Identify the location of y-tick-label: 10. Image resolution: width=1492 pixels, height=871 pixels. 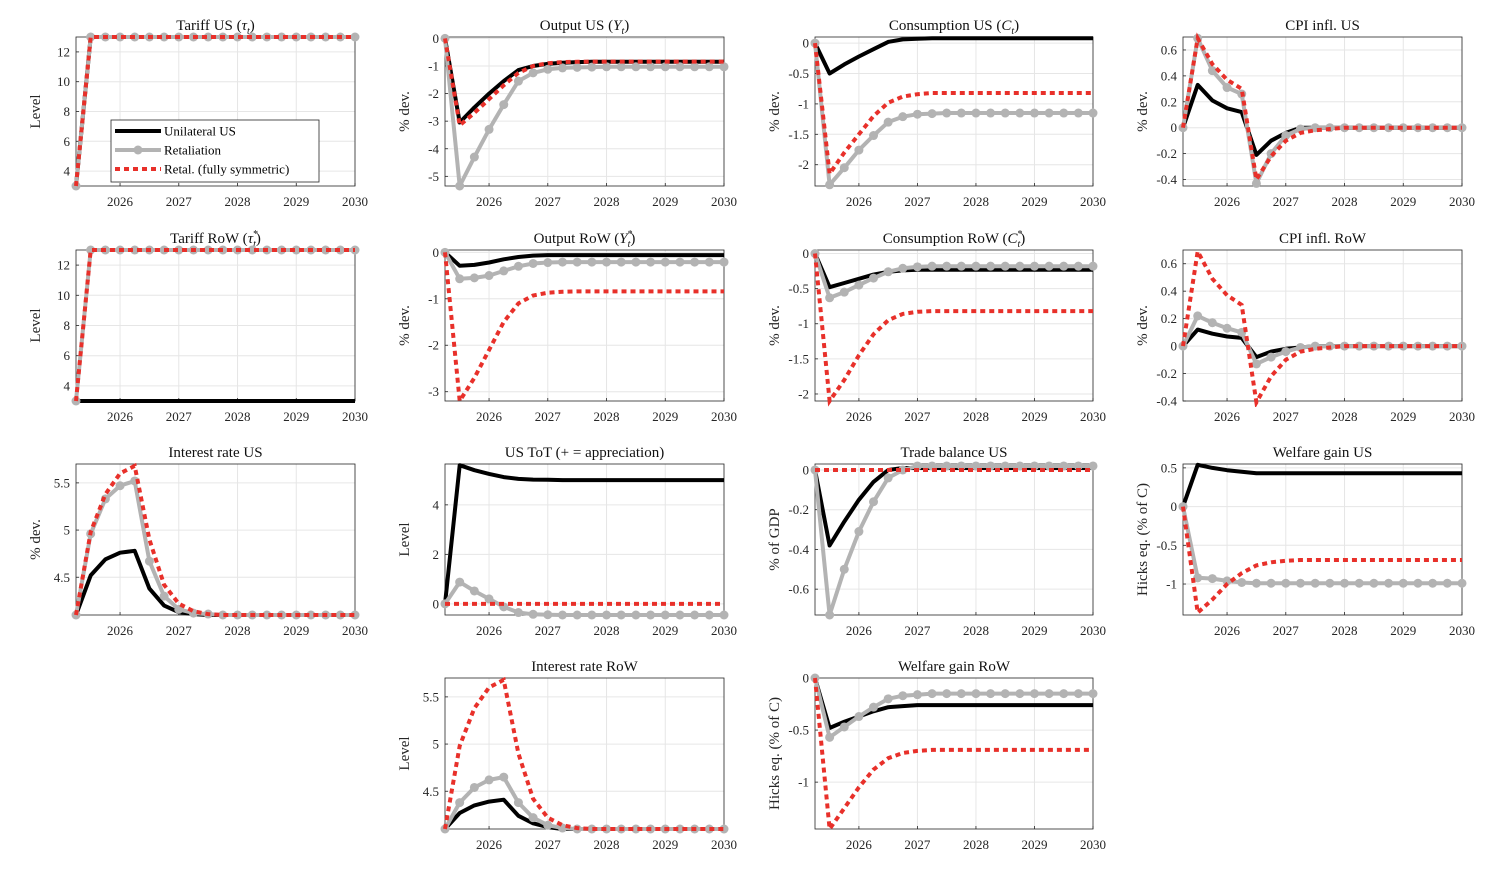
(63, 81).